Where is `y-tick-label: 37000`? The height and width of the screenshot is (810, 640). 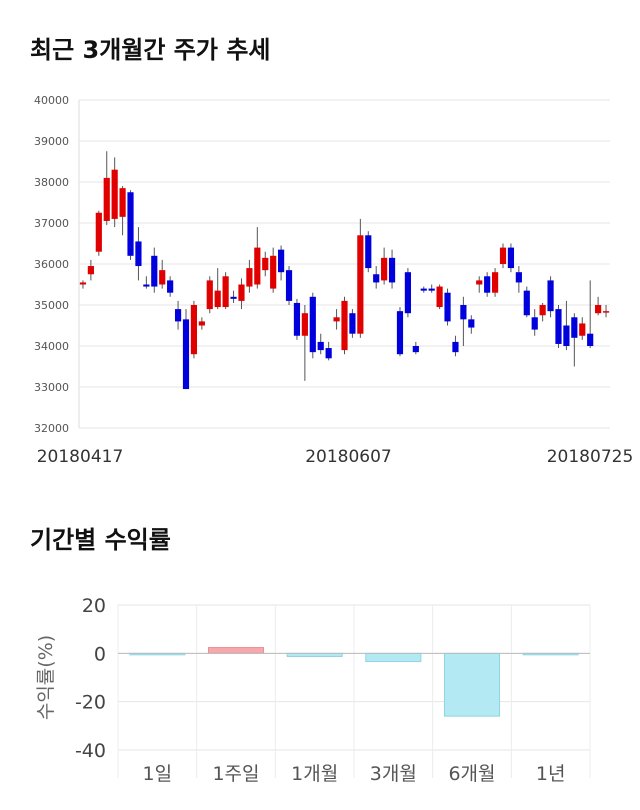 y-tick-label: 37000 is located at coordinates (51, 223).